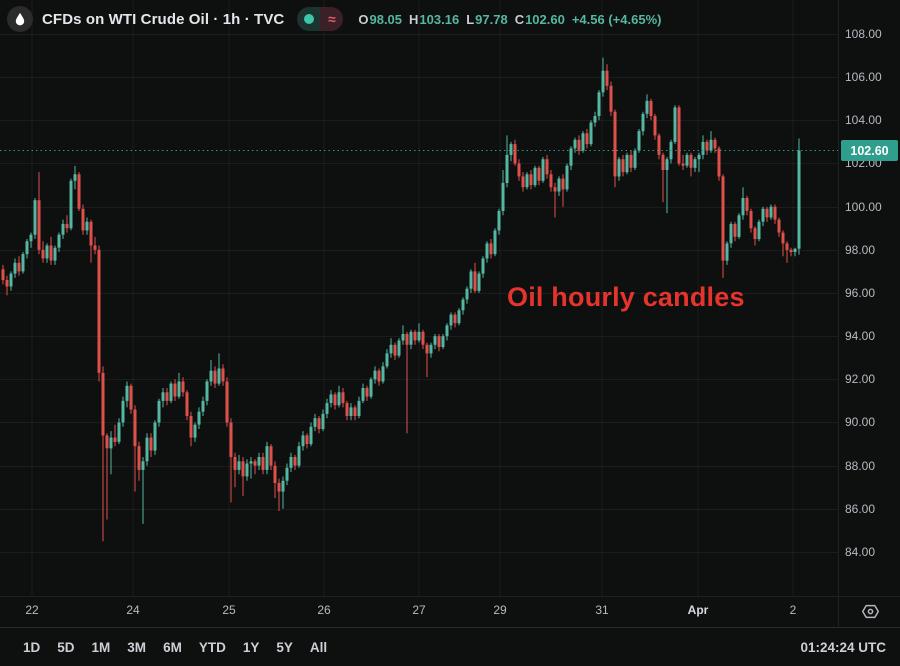  Describe the element at coordinates (318, 647) in the screenshot. I see `range-button-all: All` at that location.